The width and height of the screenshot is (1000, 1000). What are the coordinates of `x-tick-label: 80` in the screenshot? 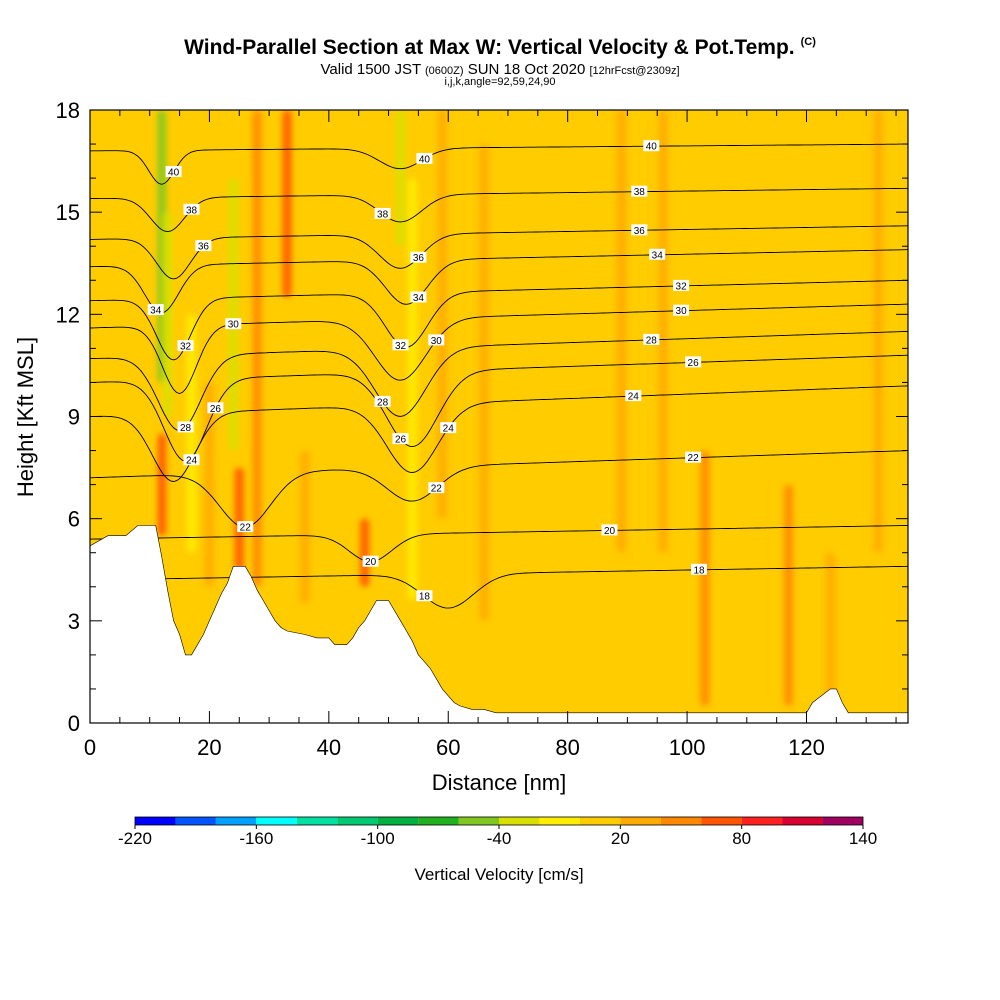 It's located at (567, 747).